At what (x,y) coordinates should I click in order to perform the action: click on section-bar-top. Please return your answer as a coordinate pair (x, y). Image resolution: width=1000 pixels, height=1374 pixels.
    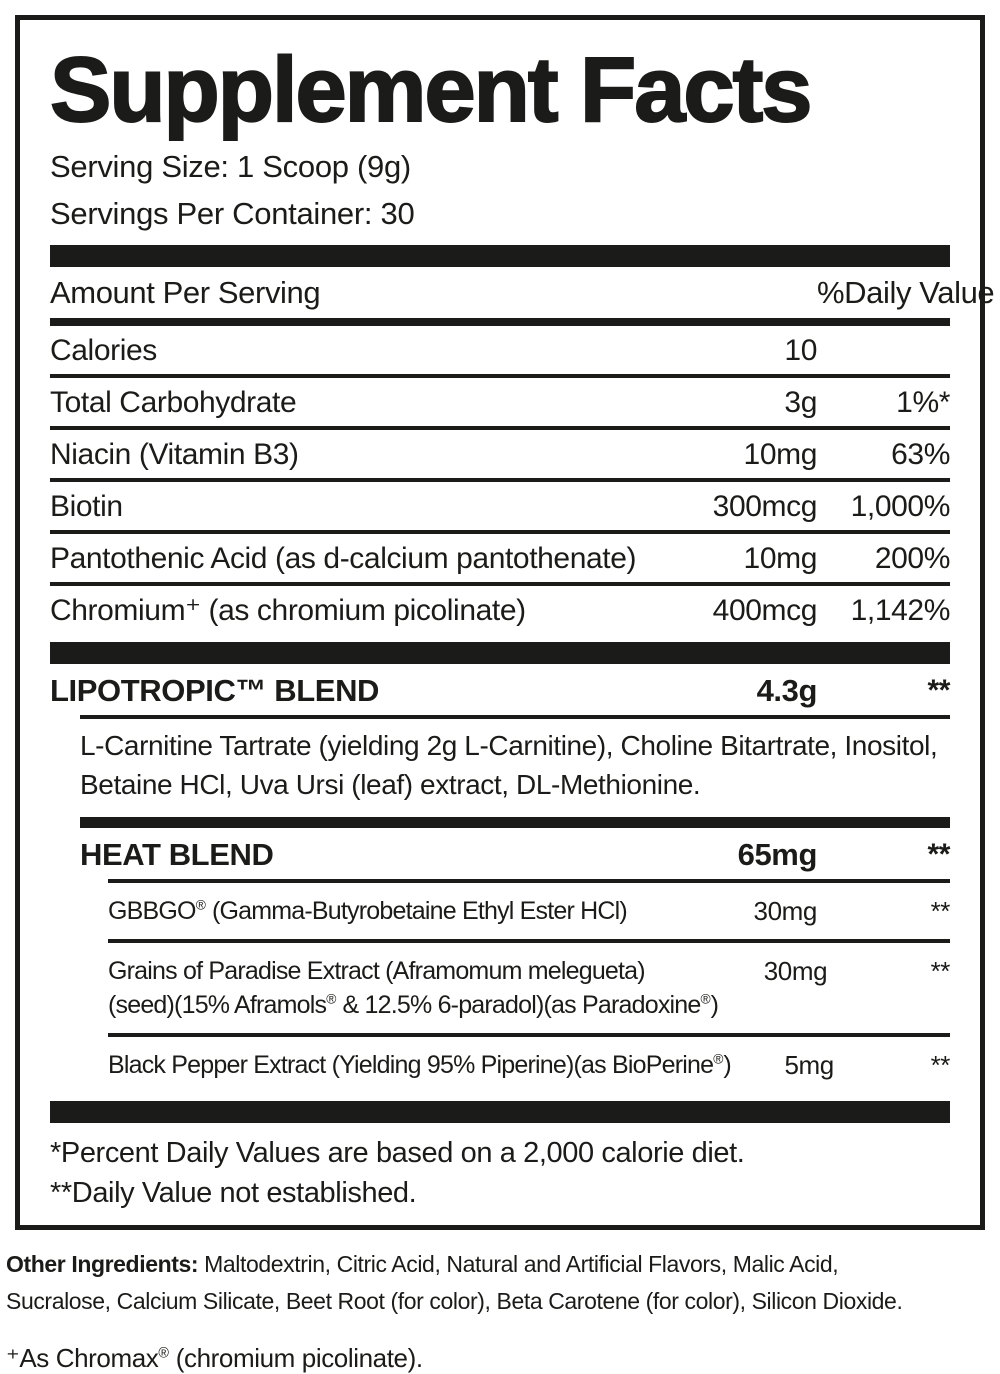
    Looking at the image, I should click on (500, 255).